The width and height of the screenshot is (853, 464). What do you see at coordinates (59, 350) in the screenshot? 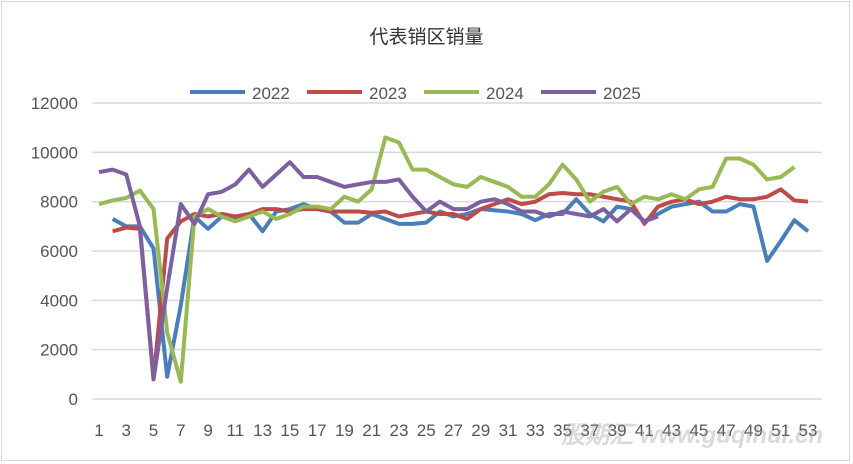
I see `y-tick-label: 2000` at bounding box center [59, 350].